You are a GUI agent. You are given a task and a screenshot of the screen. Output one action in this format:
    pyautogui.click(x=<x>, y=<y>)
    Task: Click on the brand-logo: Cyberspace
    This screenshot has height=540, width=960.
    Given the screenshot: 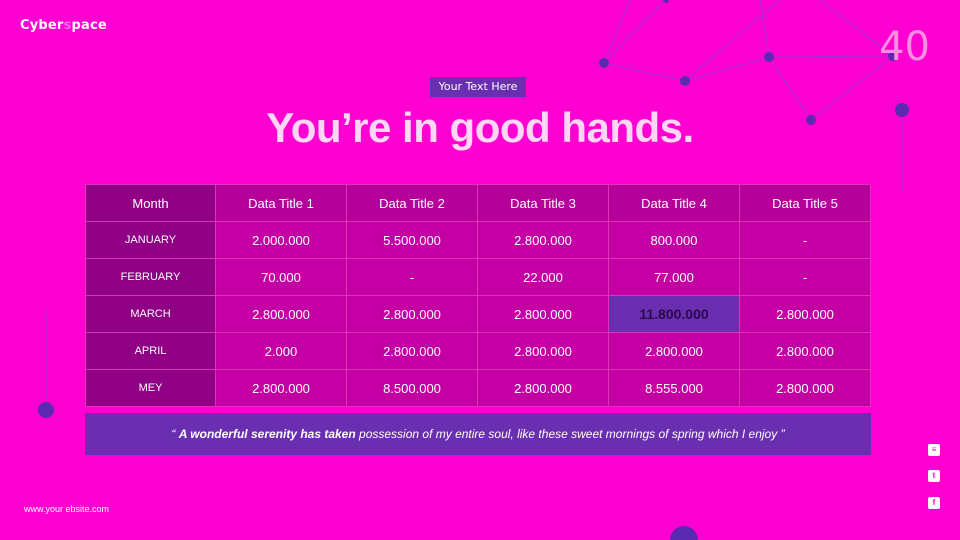 What is the action you would take?
    pyautogui.click(x=63, y=25)
    